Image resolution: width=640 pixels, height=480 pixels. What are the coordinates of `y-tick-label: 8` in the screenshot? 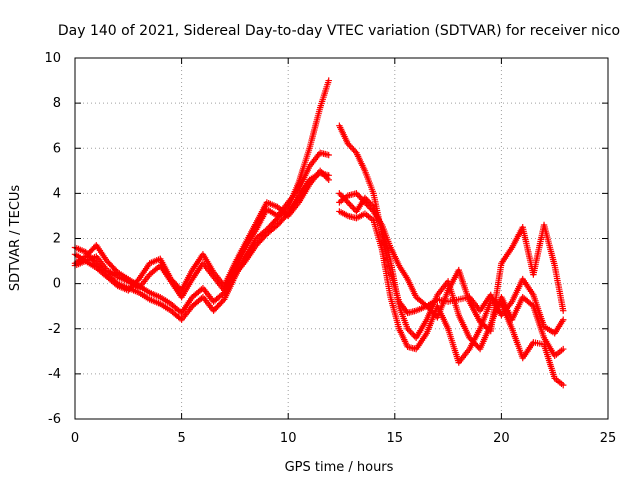 It's located at (57, 103).